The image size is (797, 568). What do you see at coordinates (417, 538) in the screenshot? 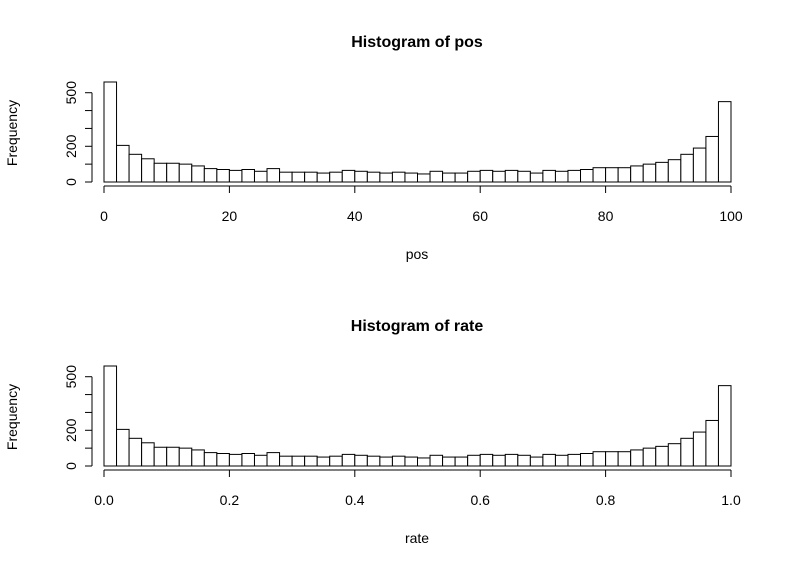
I see `x-axis-label: rate` at bounding box center [417, 538].